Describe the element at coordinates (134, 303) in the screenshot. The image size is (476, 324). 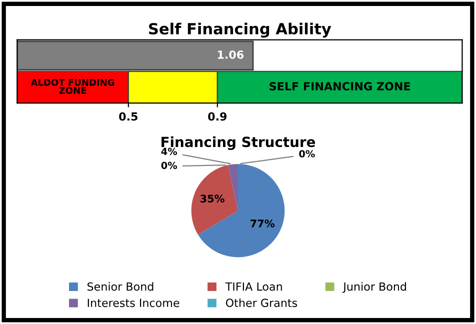
I see `legend-label: Interests Income` at that location.